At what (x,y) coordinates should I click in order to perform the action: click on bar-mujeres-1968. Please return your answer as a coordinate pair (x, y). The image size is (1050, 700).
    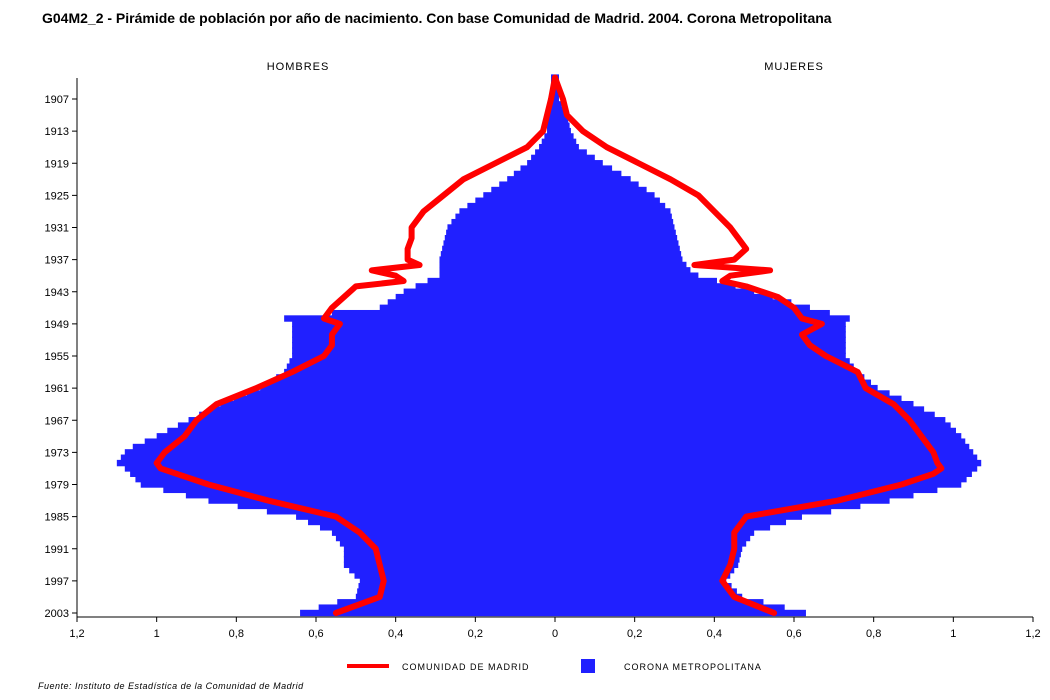
    Looking at the image, I should click on (753, 425).